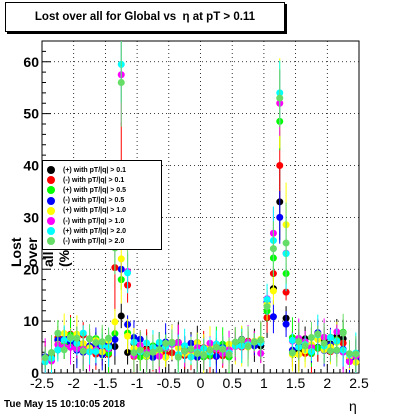 This screenshot has height=414, width=400. What do you see at coordinates (95, 170) in the screenshot?
I see `legend-label: (+) with pT/|q| > 0.1` at bounding box center [95, 170].